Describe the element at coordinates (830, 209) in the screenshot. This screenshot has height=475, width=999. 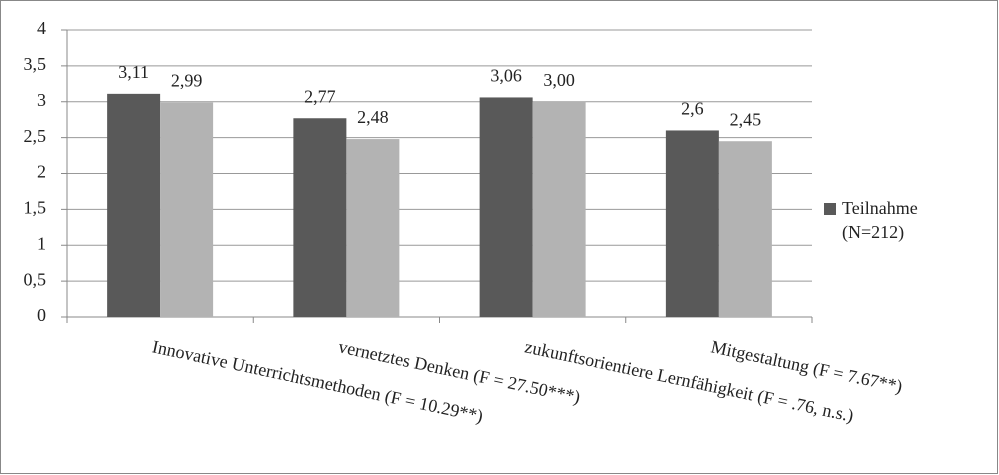
I see `legend-swatch` at that location.